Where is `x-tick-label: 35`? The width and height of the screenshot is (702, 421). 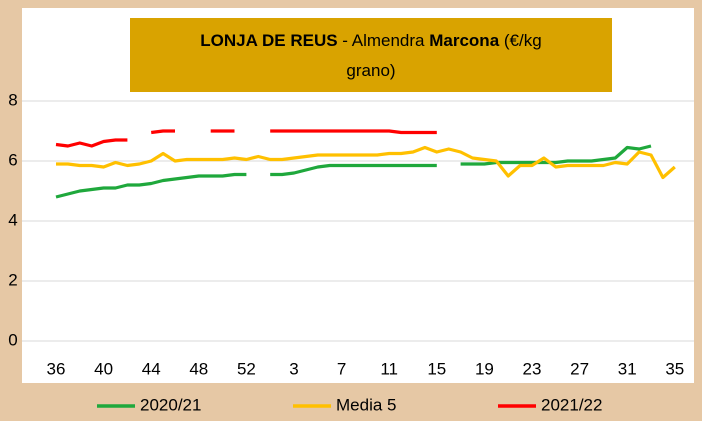
x-tick-label: 35 is located at coordinates (674, 368).